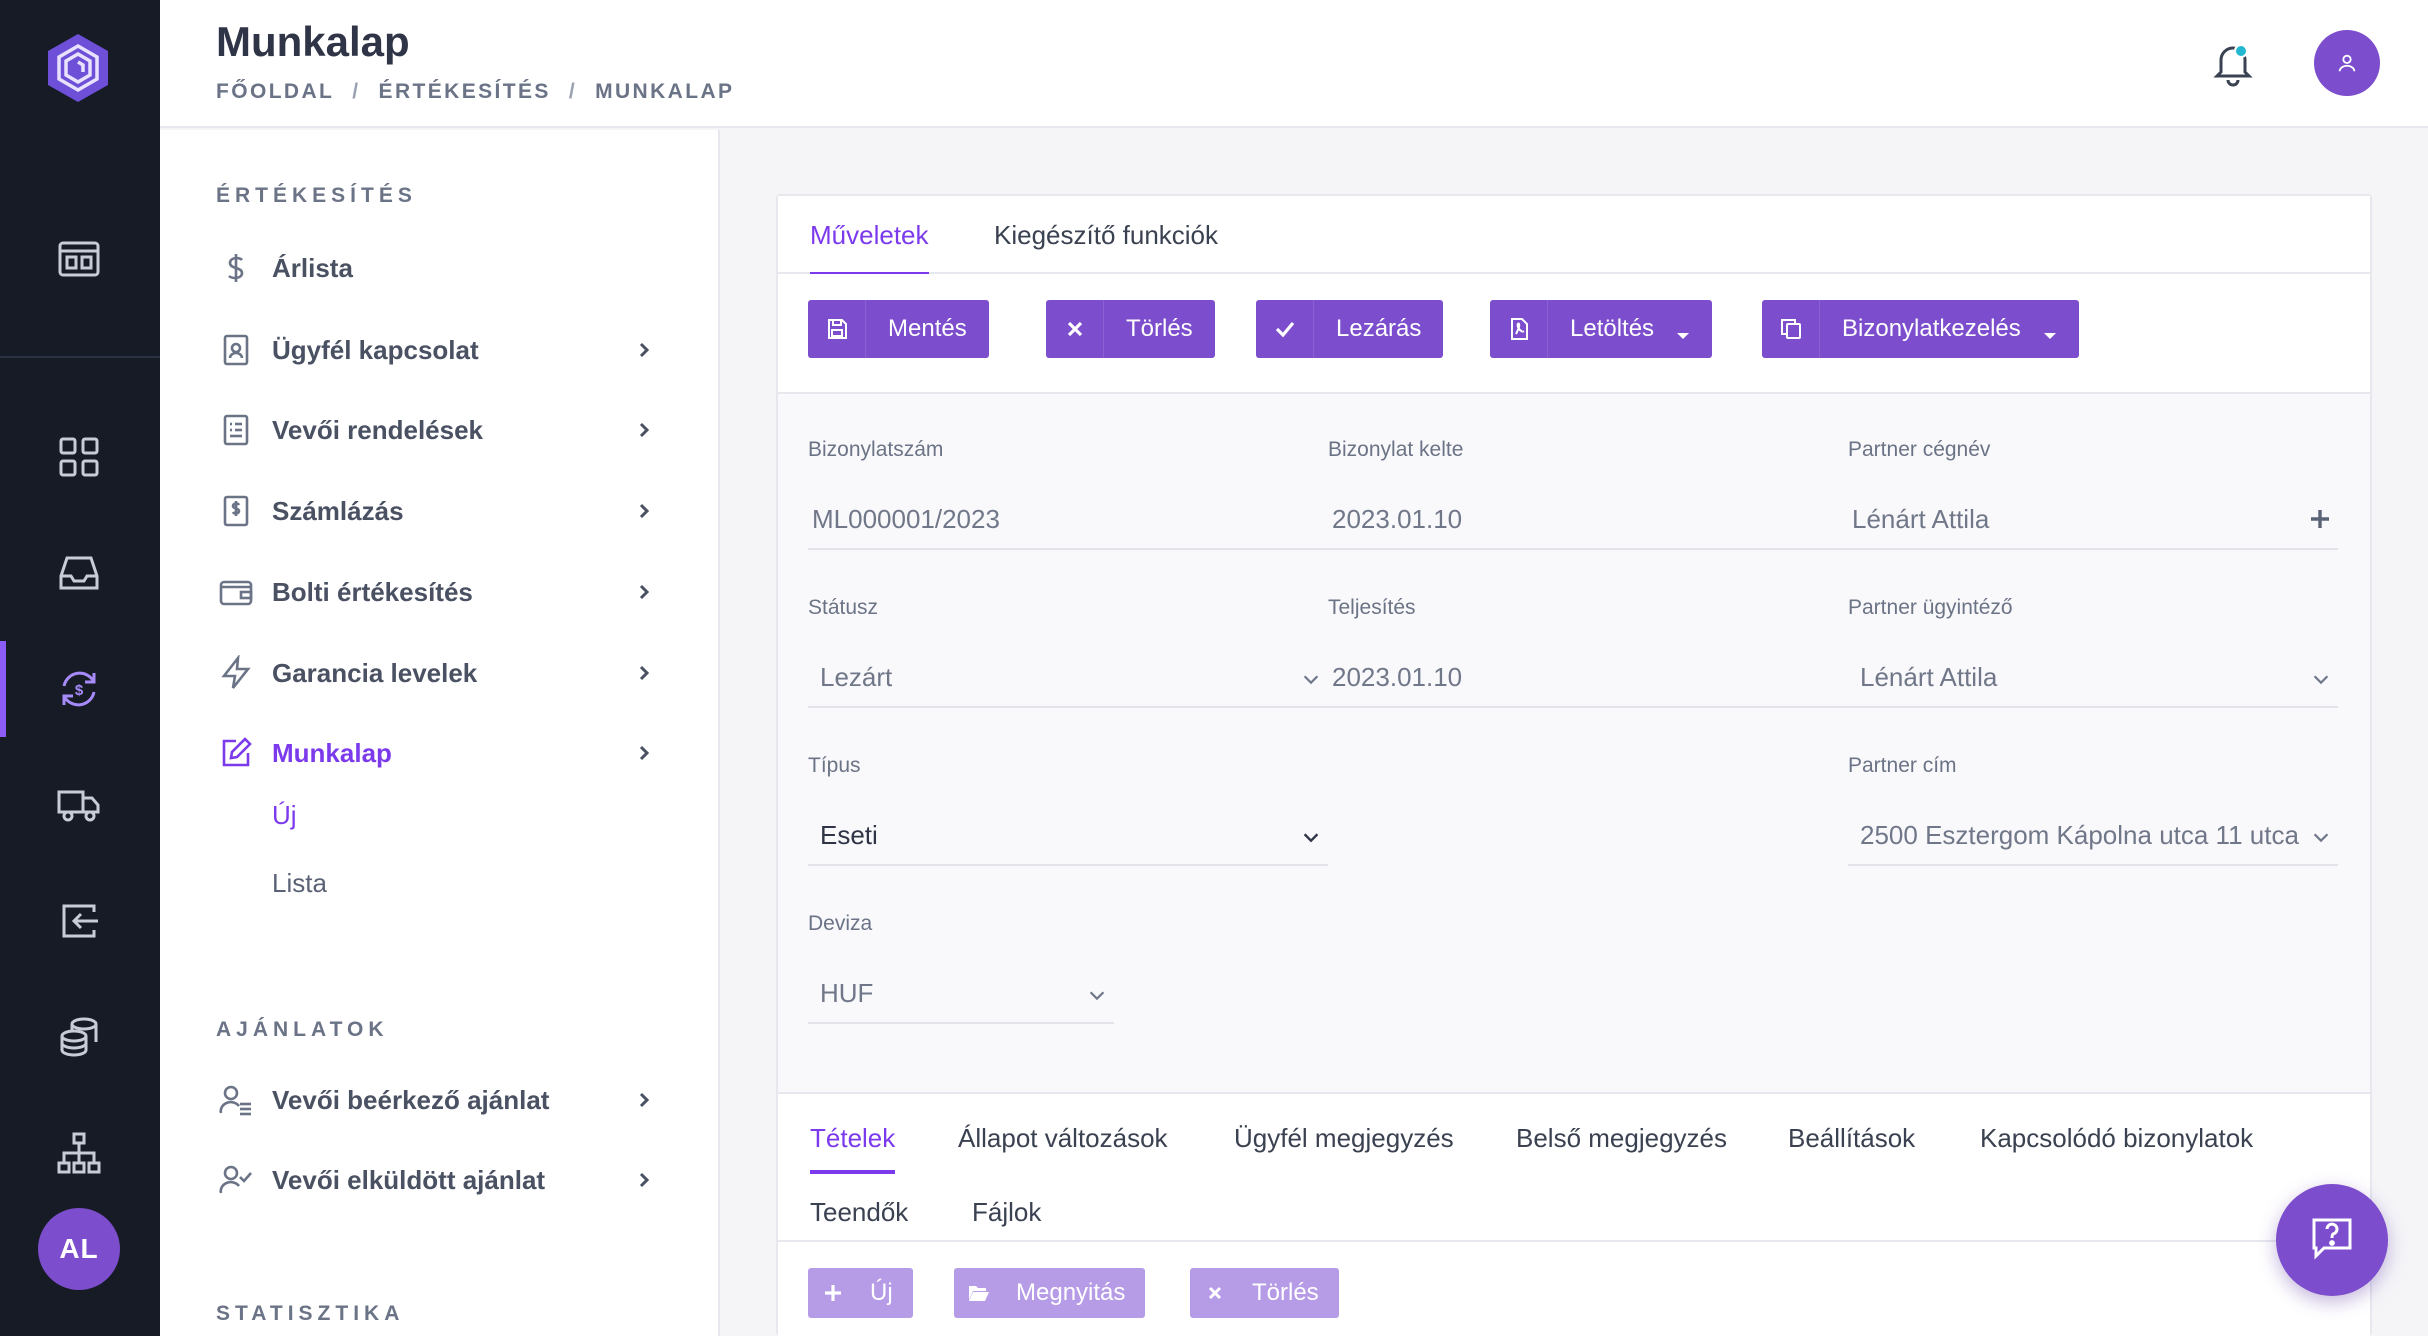  Describe the element at coordinates (79, 1249) in the screenshot. I see `rail-avatar: AL` at that location.